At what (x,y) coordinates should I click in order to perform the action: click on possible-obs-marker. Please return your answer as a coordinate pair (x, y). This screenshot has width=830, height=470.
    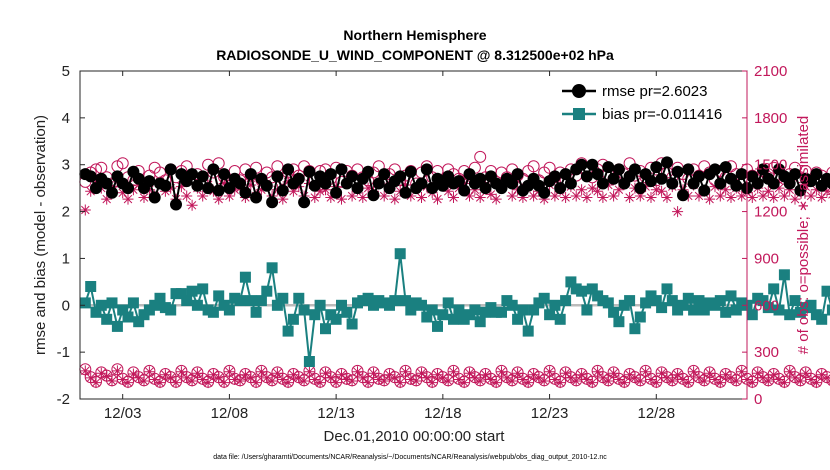
    Looking at the image, I should click on (480, 156).